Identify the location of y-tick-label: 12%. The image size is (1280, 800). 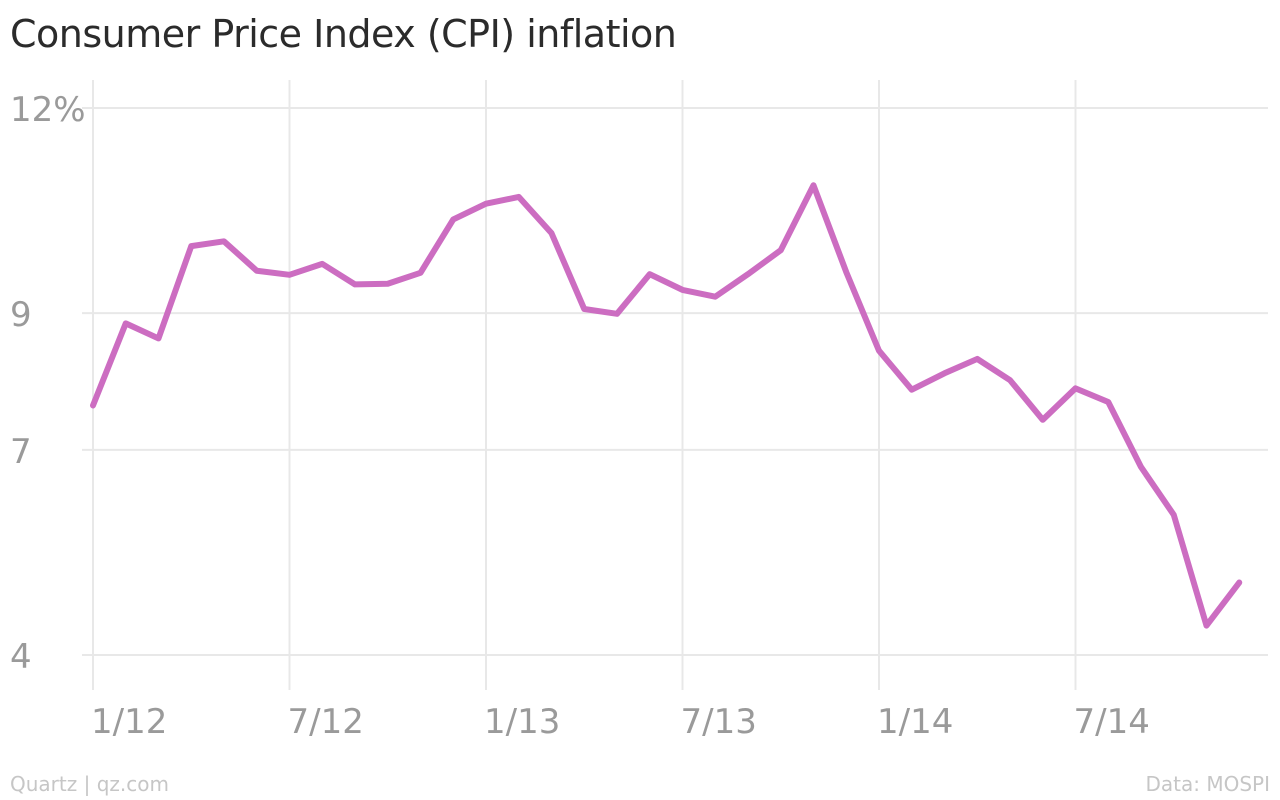
(48, 110).